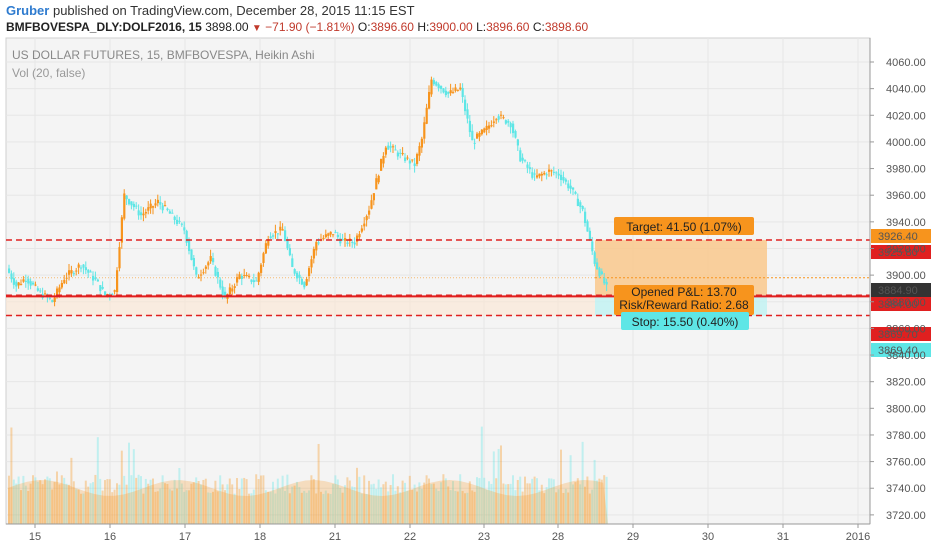 The image size is (932, 550). I want to click on price-tag, so click(901, 304).